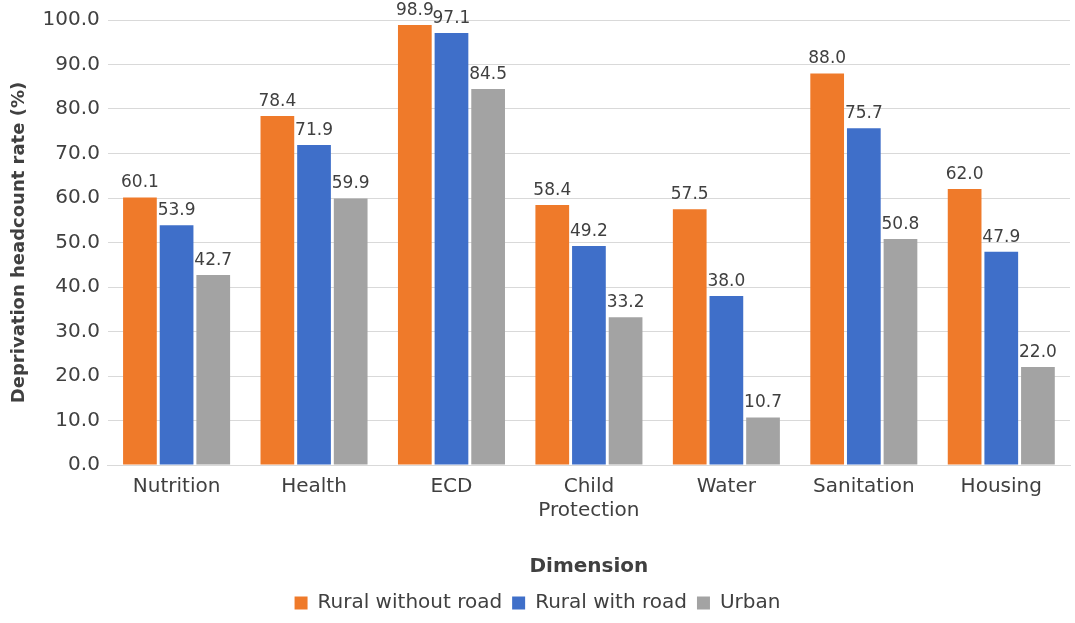 The height and width of the screenshot is (623, 1075). I want to click on y-tick-label: 60.0, so click(77, 196).